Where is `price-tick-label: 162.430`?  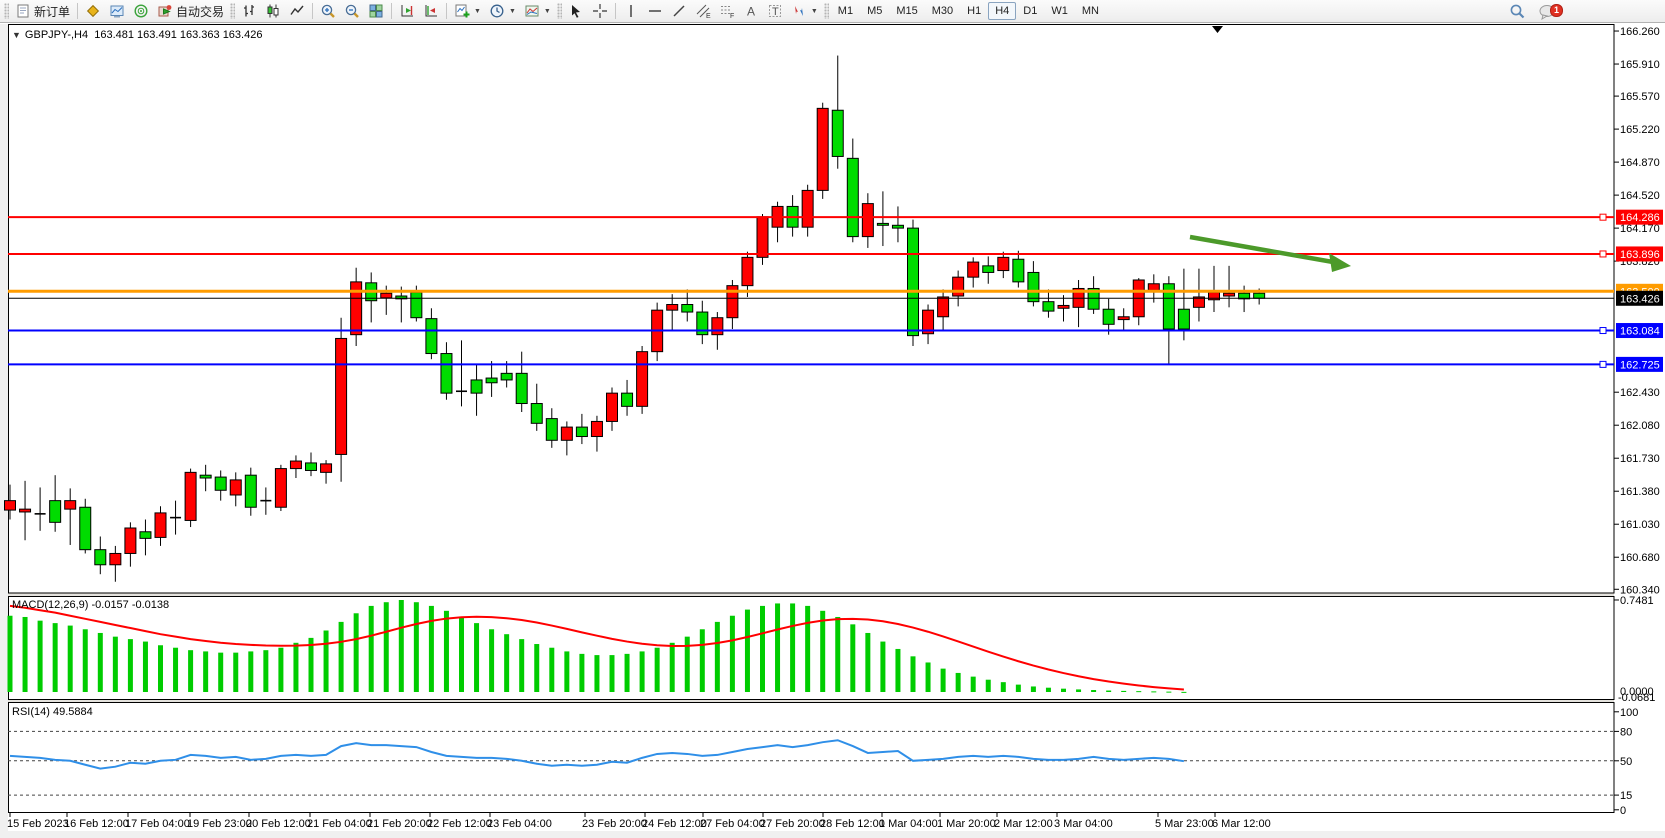 price-tick-label: 162.430 is located at coordinates (1640, 393).